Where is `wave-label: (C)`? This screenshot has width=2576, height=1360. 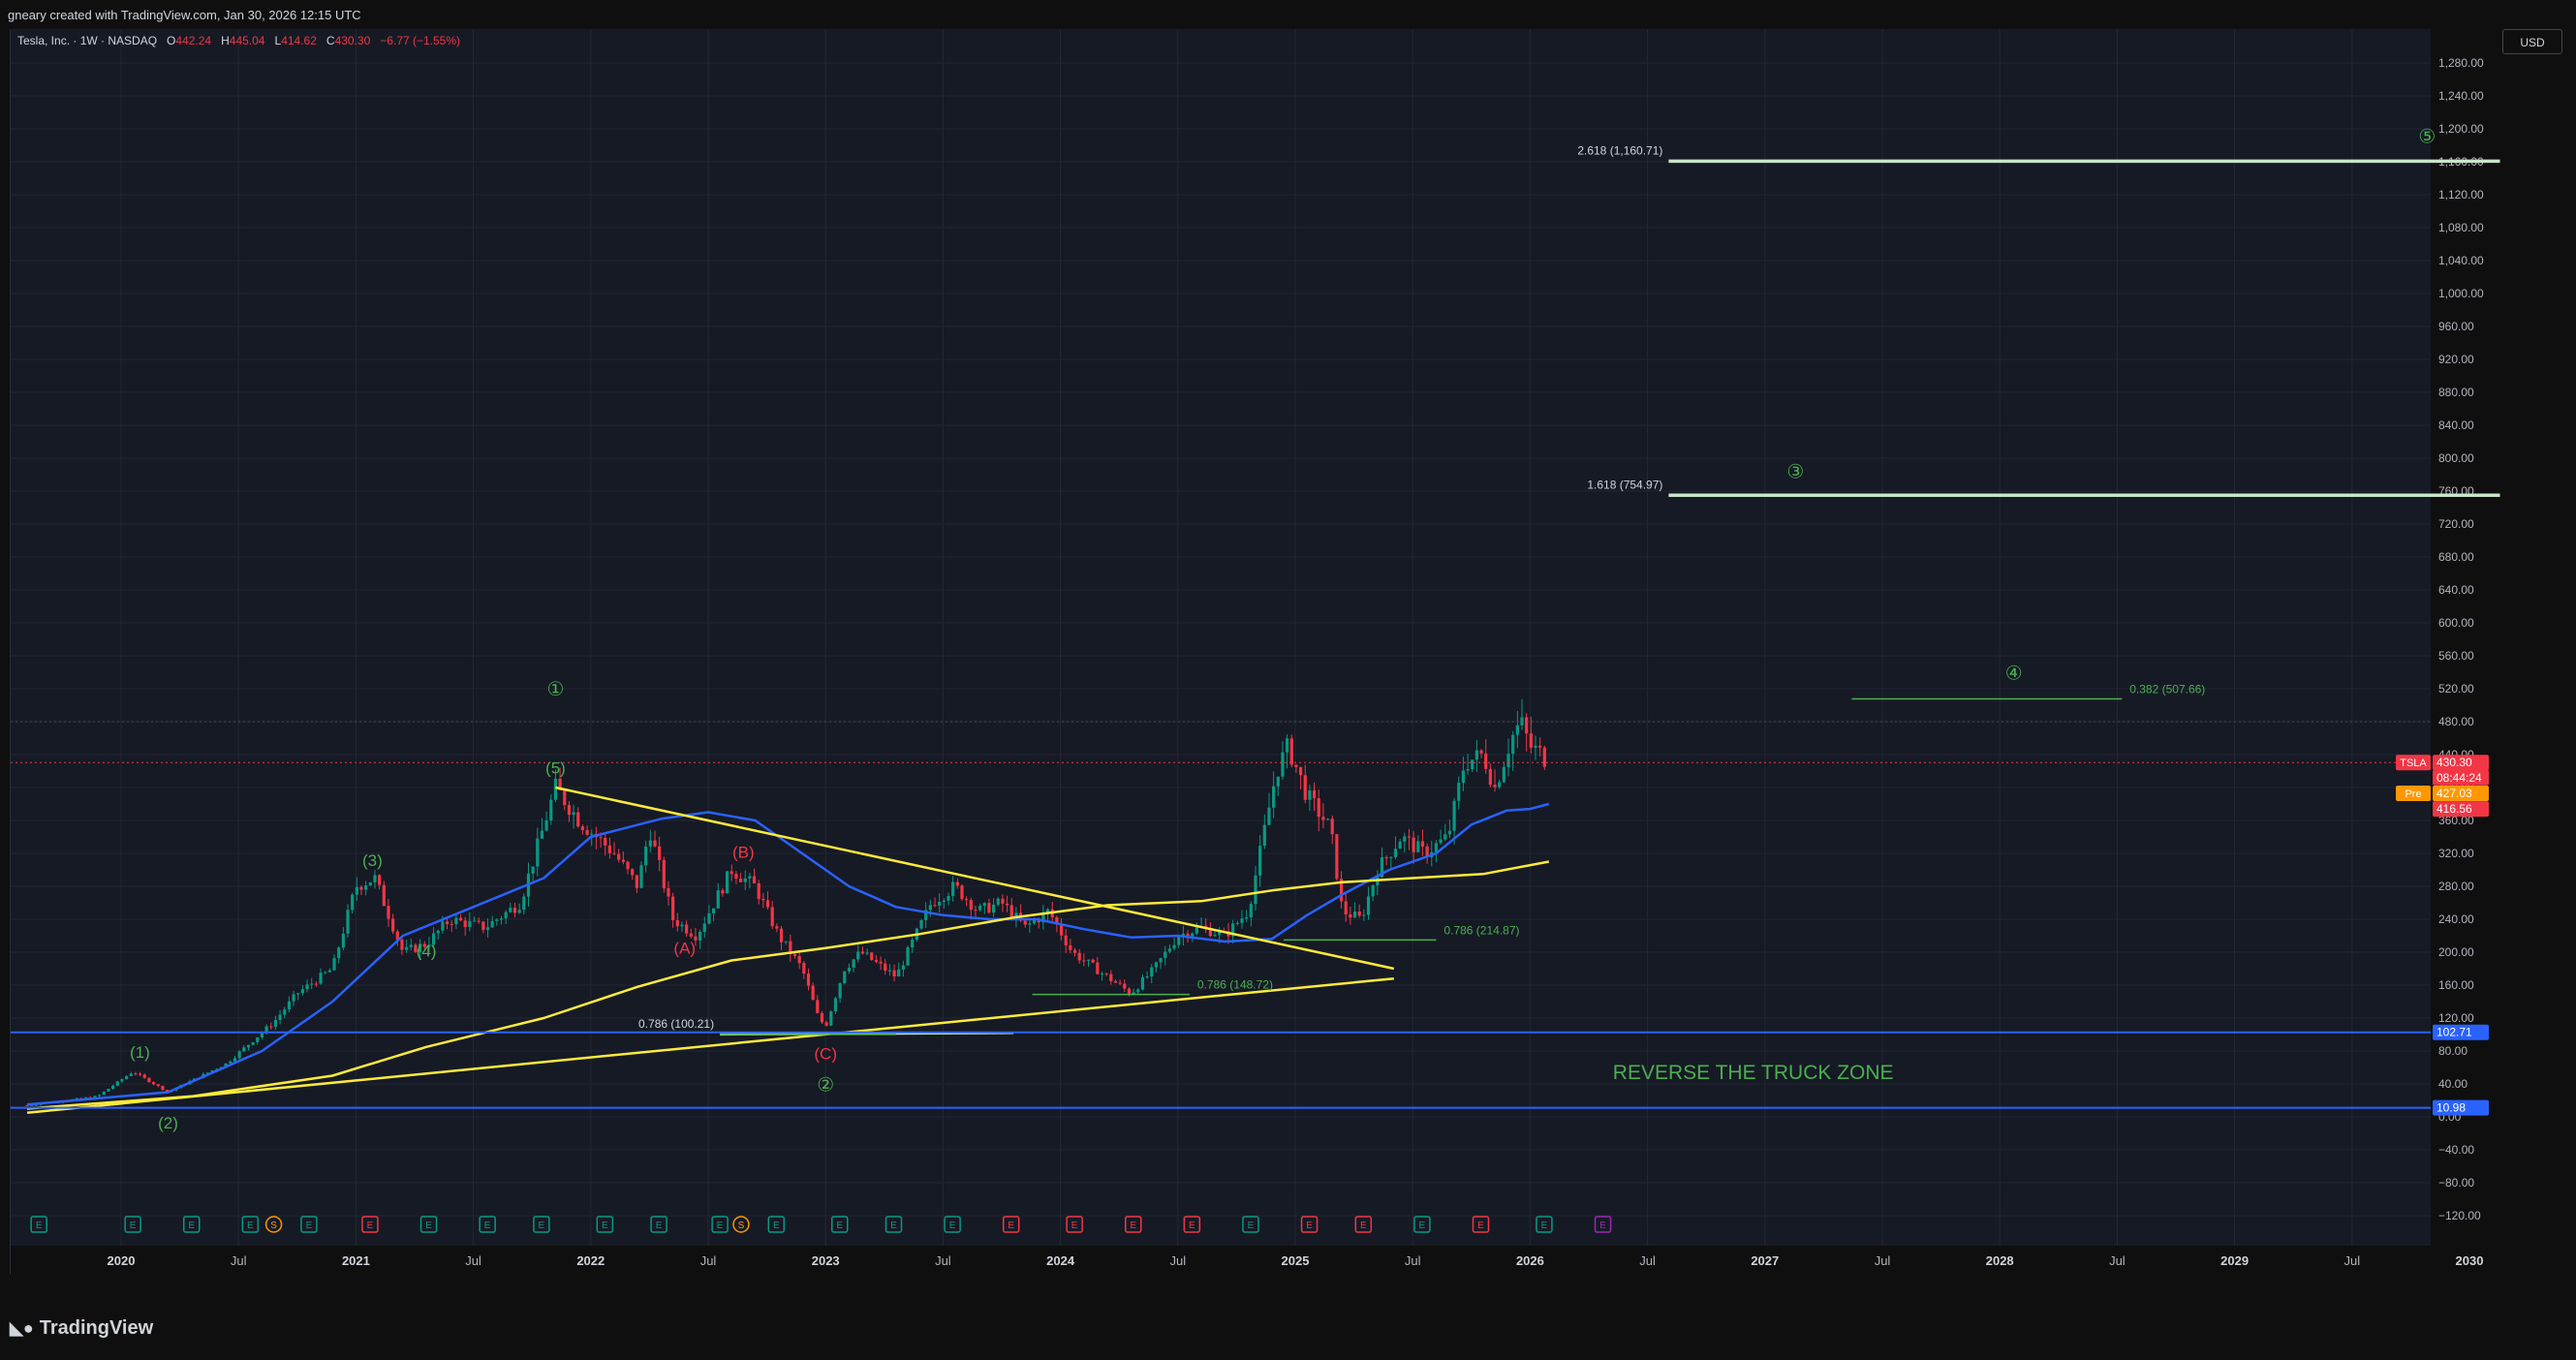 wave-label: (C) is located at coordinates (825, 1054).